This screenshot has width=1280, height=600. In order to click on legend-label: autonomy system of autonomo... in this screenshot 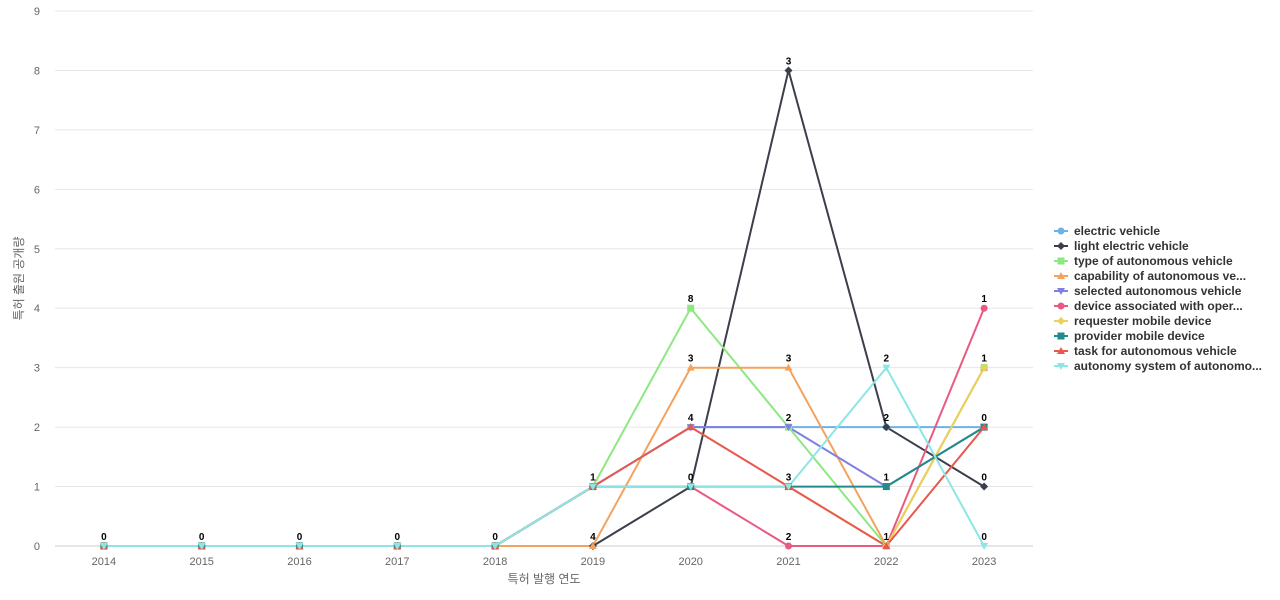, I will do `click(1168, 366)`.